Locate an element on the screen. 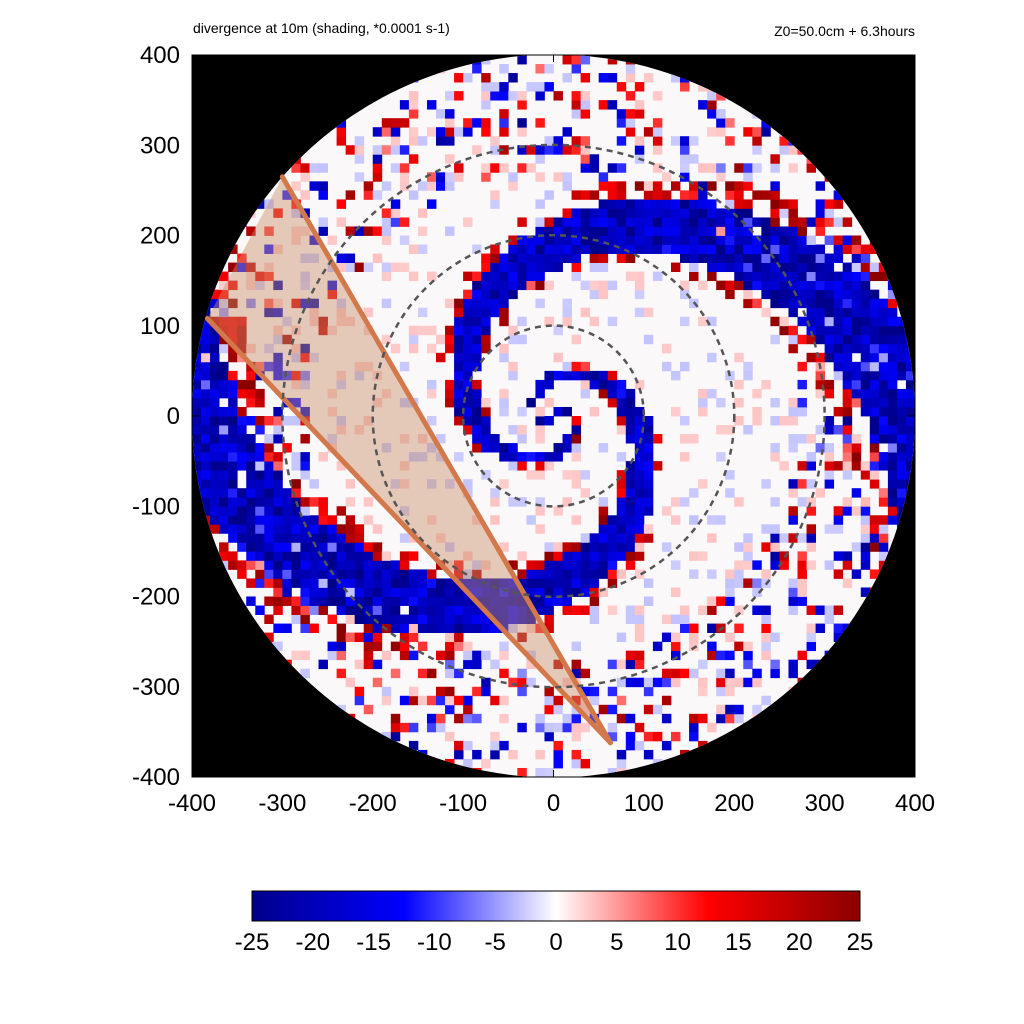 Image resolution: width=1024 pixels, height=1024 pixels. chart-subtitle: Z0=50.0cm + 6.3hours is located at coordinates (844, 31).